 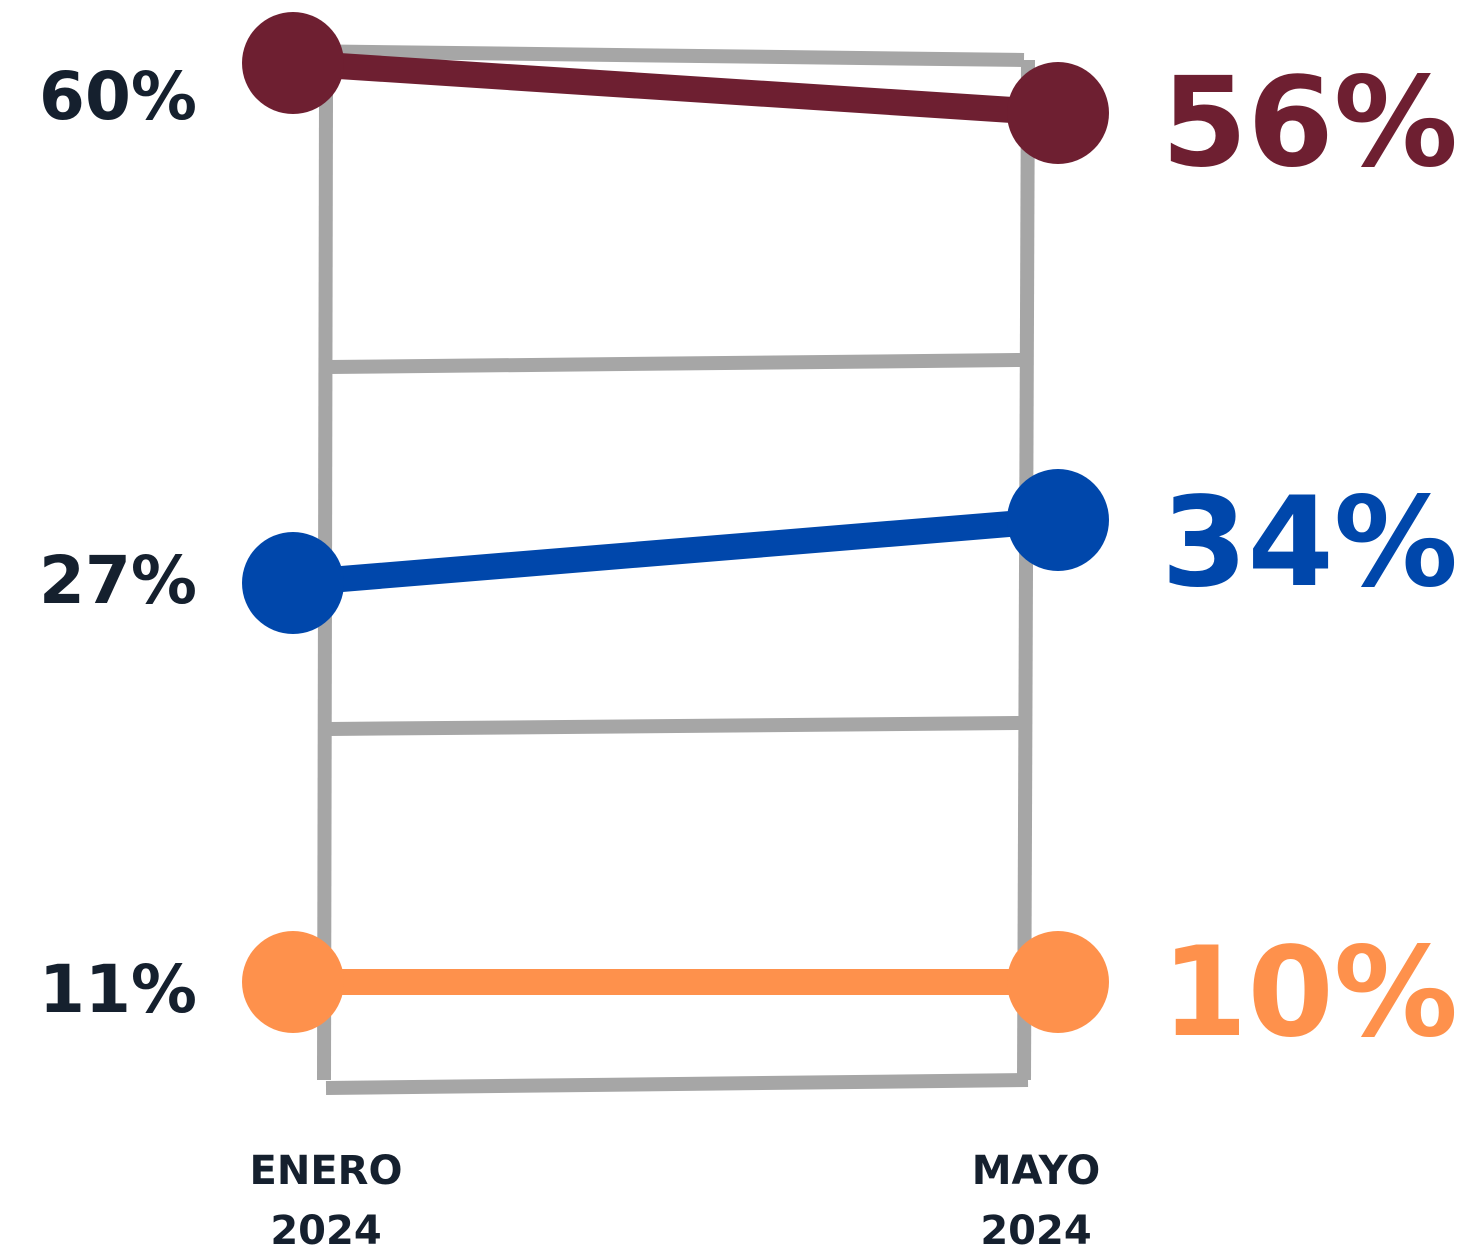 I want to click on frame-grid-line-lower, so click(x=675, y=726).